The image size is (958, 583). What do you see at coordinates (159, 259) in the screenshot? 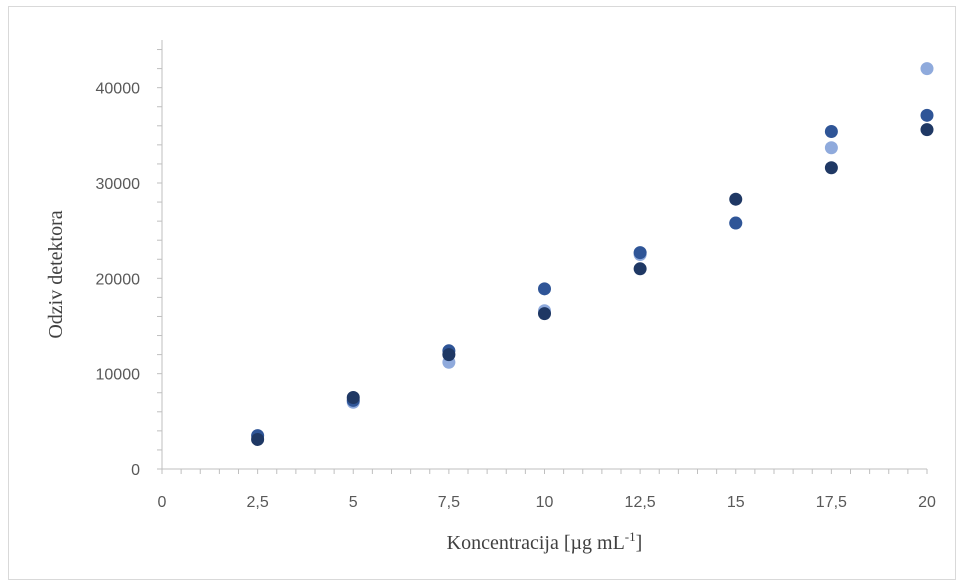
I see `y-minor-ticks` at bounding box center [159, 259].